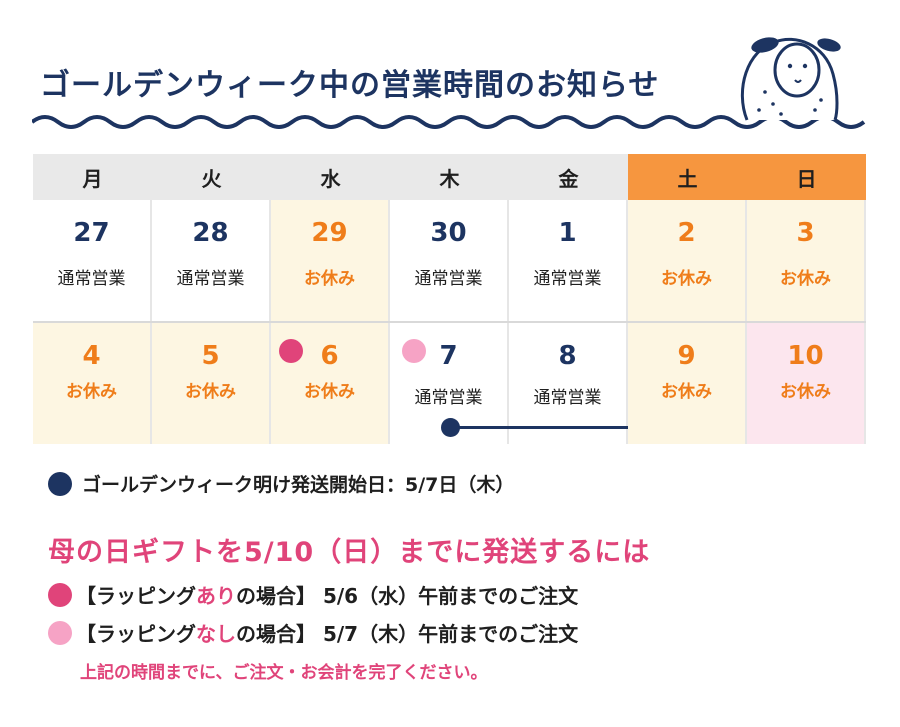  What do you see at coordinates (806, 260) in the screenshot?
I see `calendar-day: 3 お休み` at bounding box center [806, 260].